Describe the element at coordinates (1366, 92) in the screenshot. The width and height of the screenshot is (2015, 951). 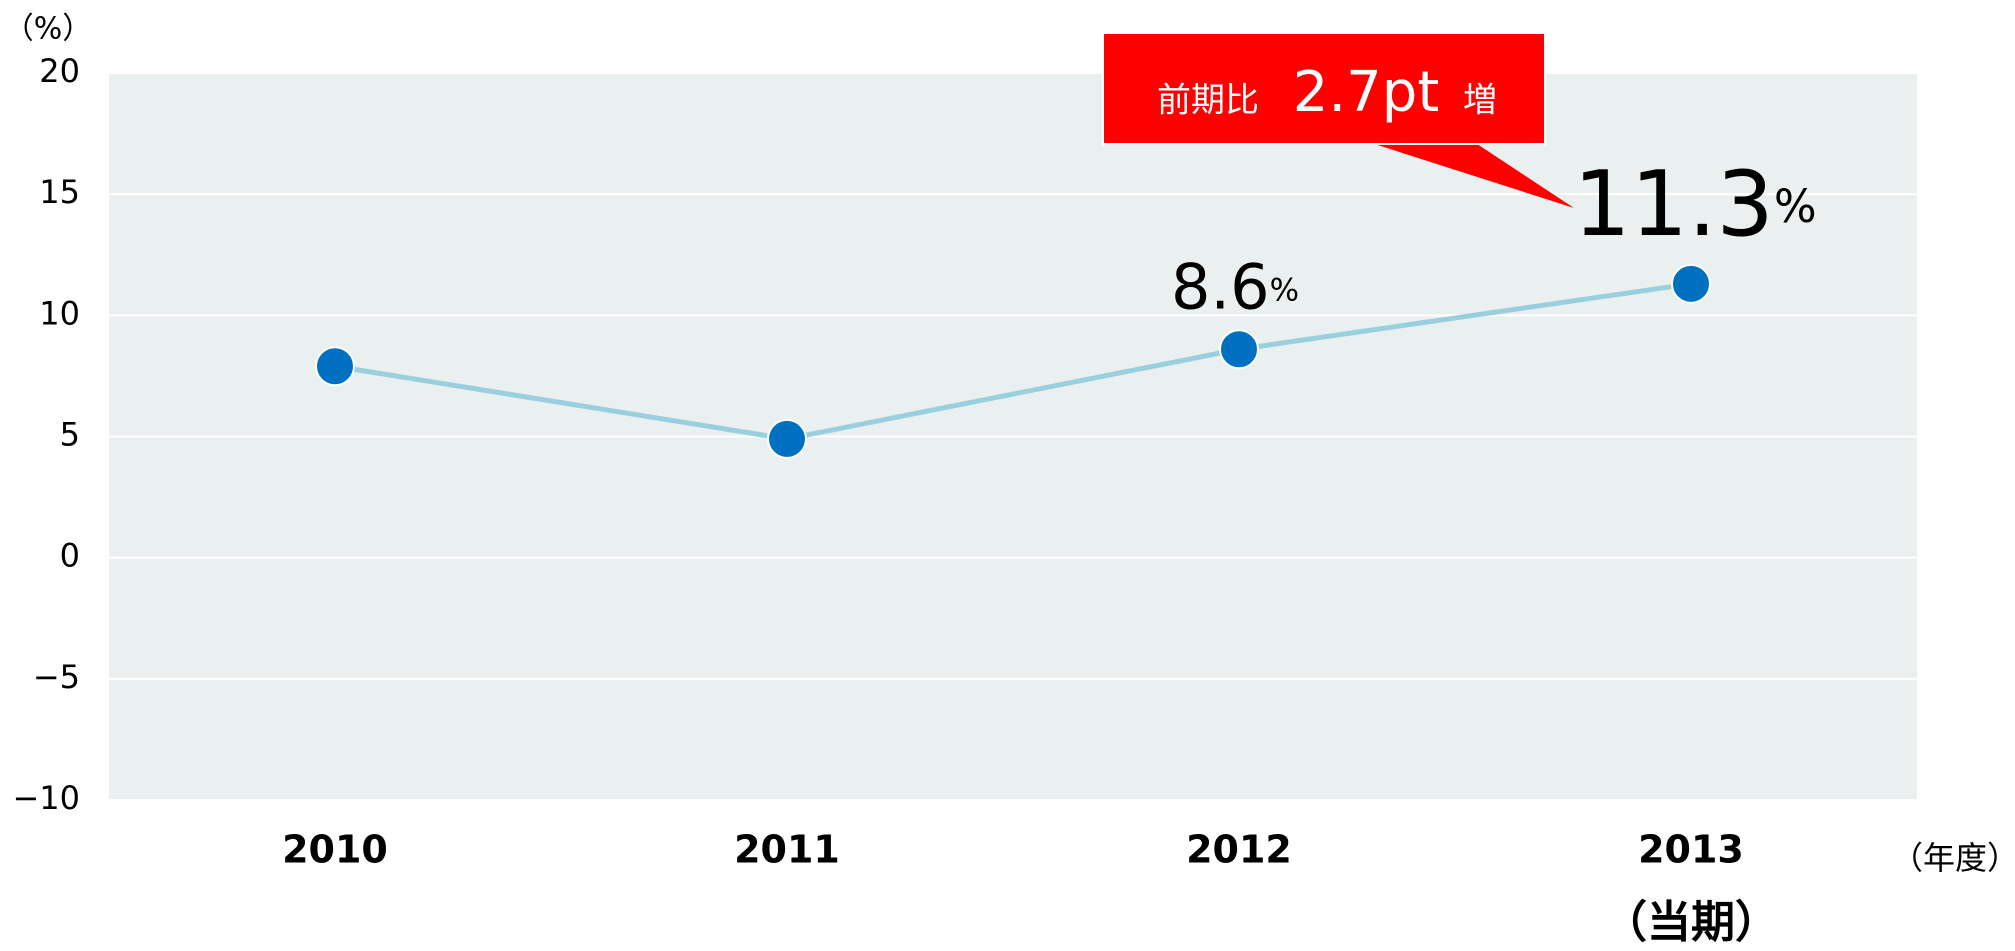
I see `callout-value: 2.7pt` at that location.